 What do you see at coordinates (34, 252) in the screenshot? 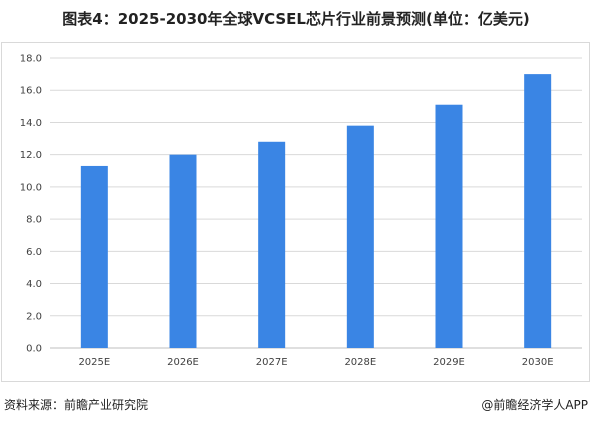
I see `y-tick-label: 6.0` at bounding box center [34, 252].